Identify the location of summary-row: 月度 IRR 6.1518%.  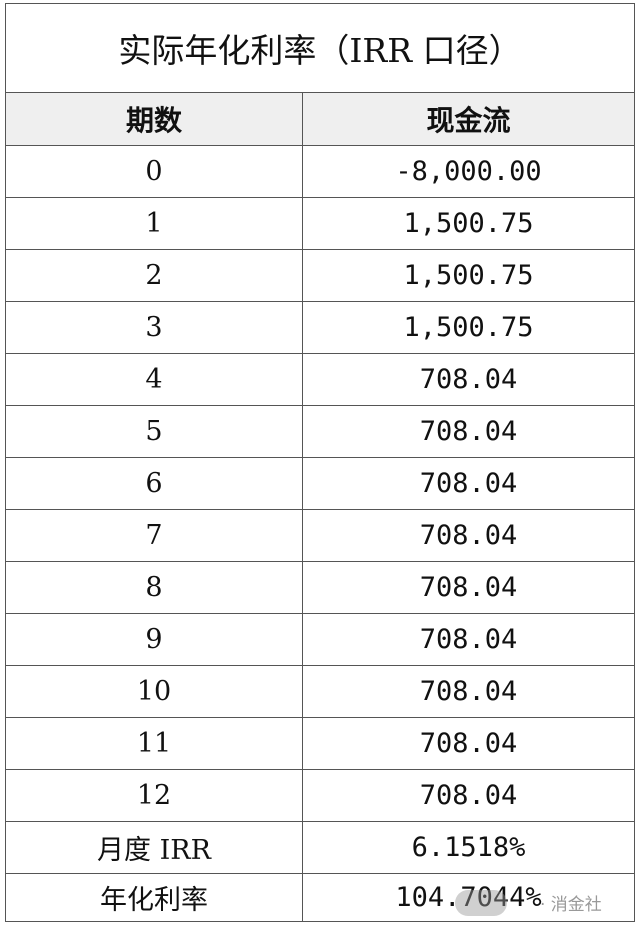
(320, 847).